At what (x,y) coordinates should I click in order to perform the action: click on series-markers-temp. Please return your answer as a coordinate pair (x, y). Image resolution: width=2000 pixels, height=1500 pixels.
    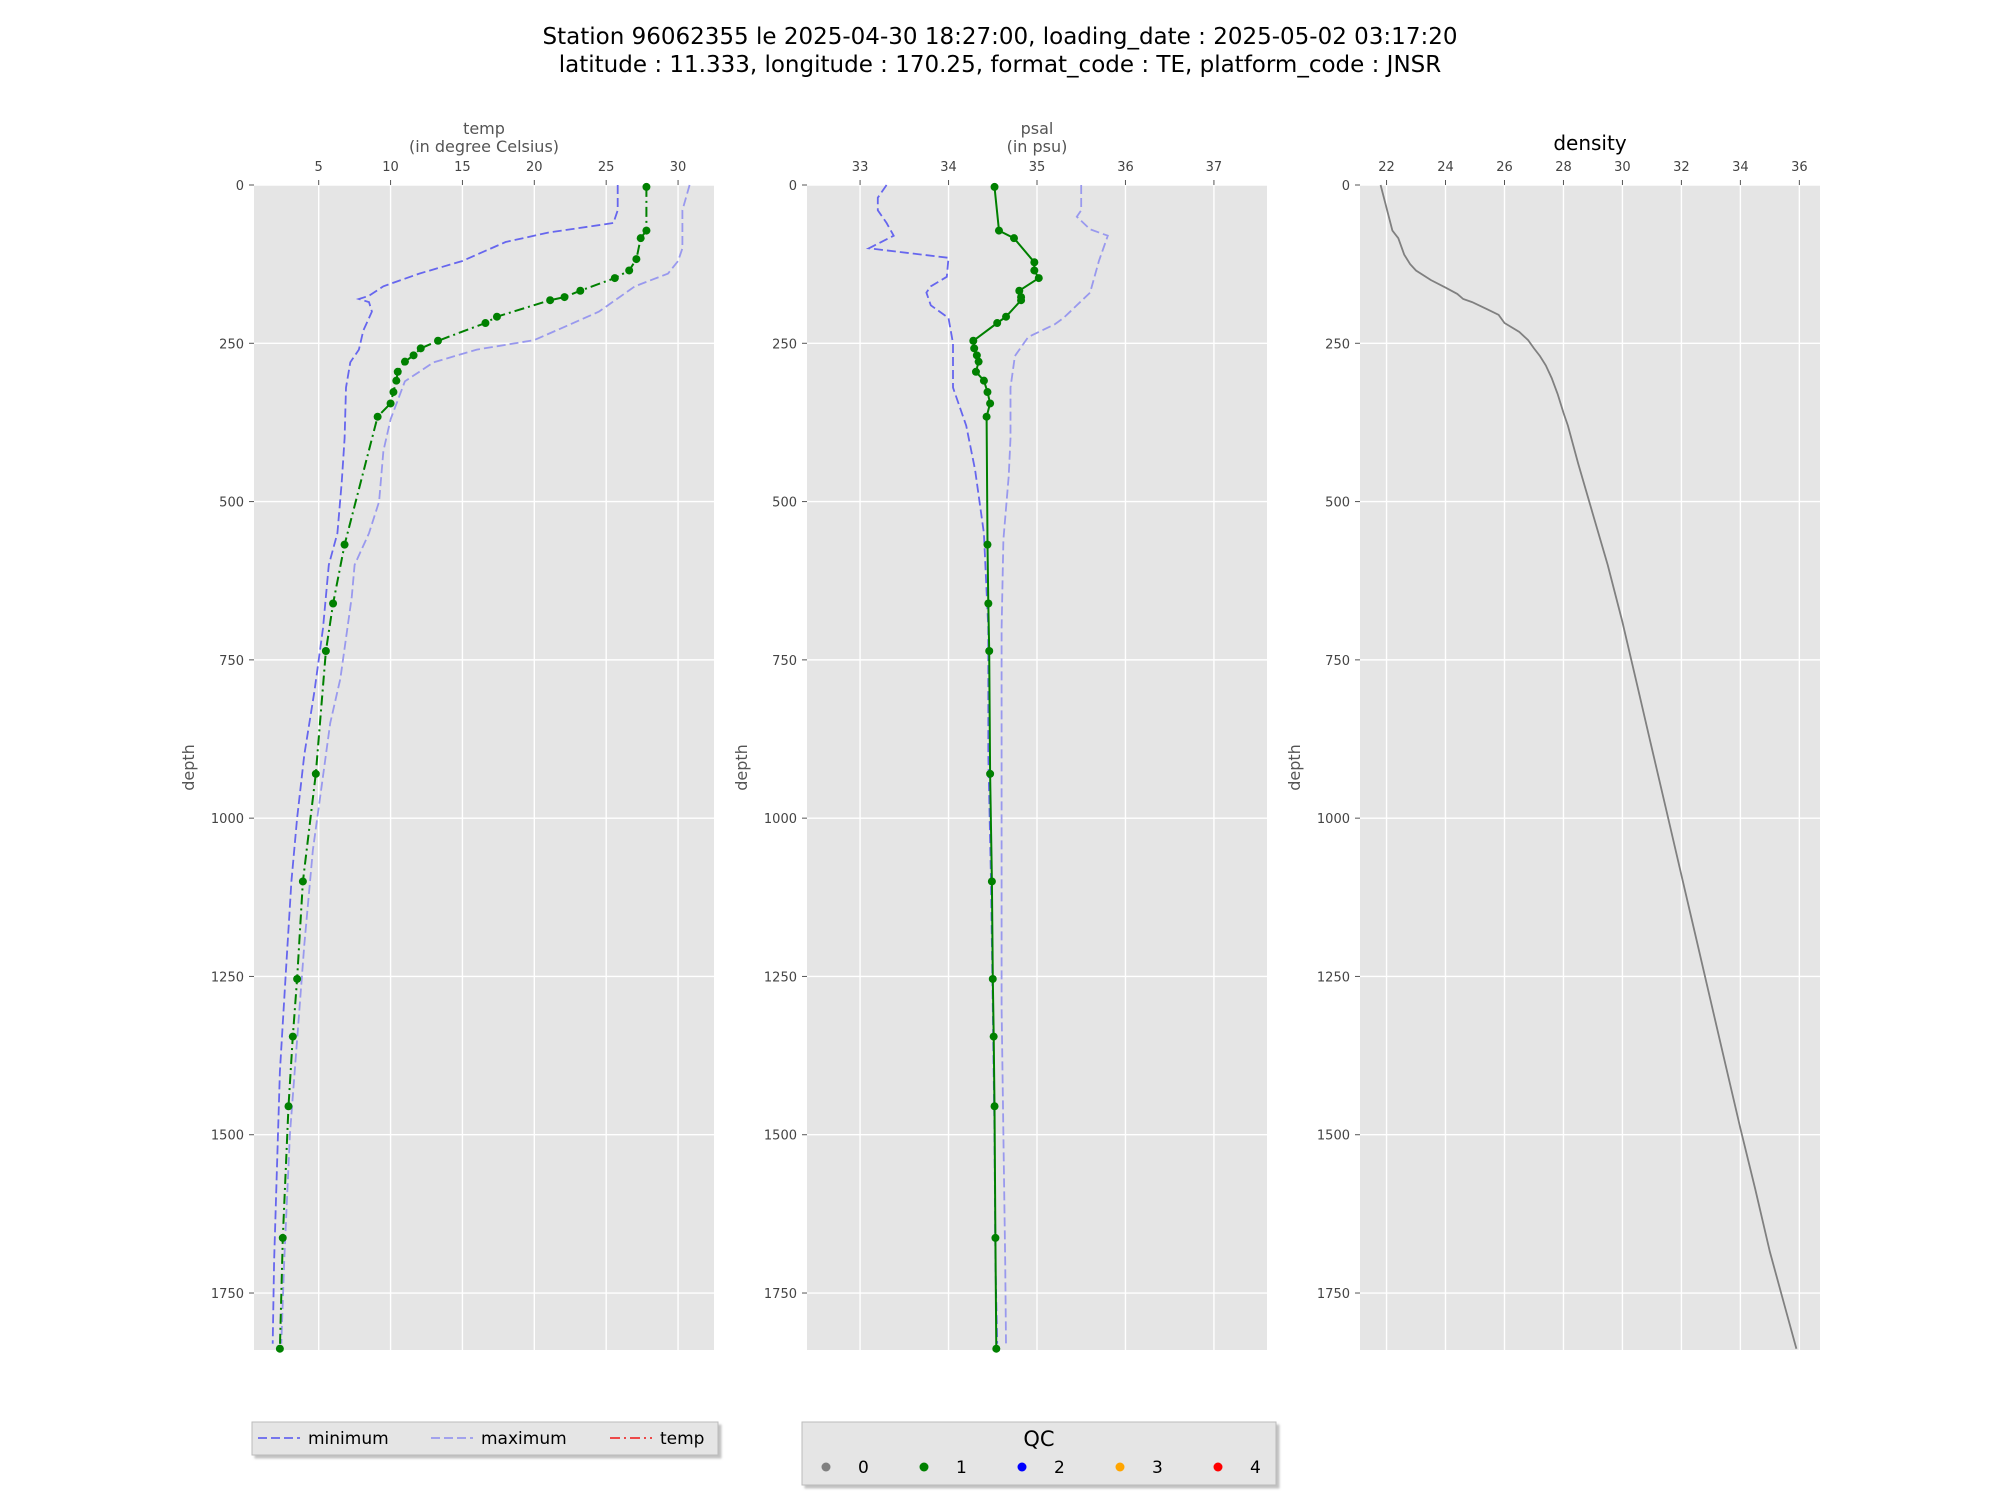
    Looking at the image, I should click on (463, 767).